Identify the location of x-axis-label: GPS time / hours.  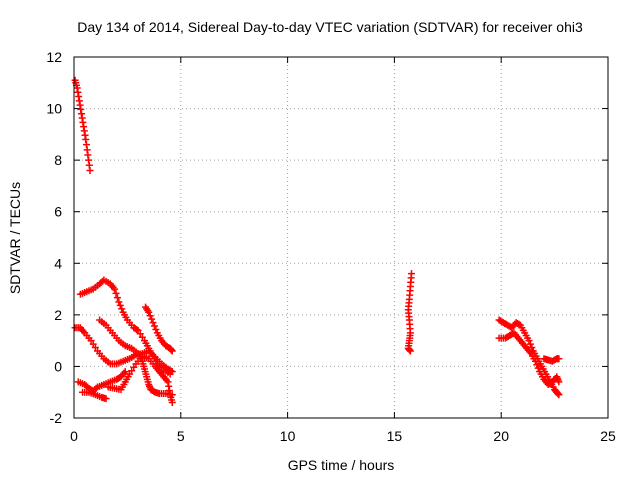
(341, 465).